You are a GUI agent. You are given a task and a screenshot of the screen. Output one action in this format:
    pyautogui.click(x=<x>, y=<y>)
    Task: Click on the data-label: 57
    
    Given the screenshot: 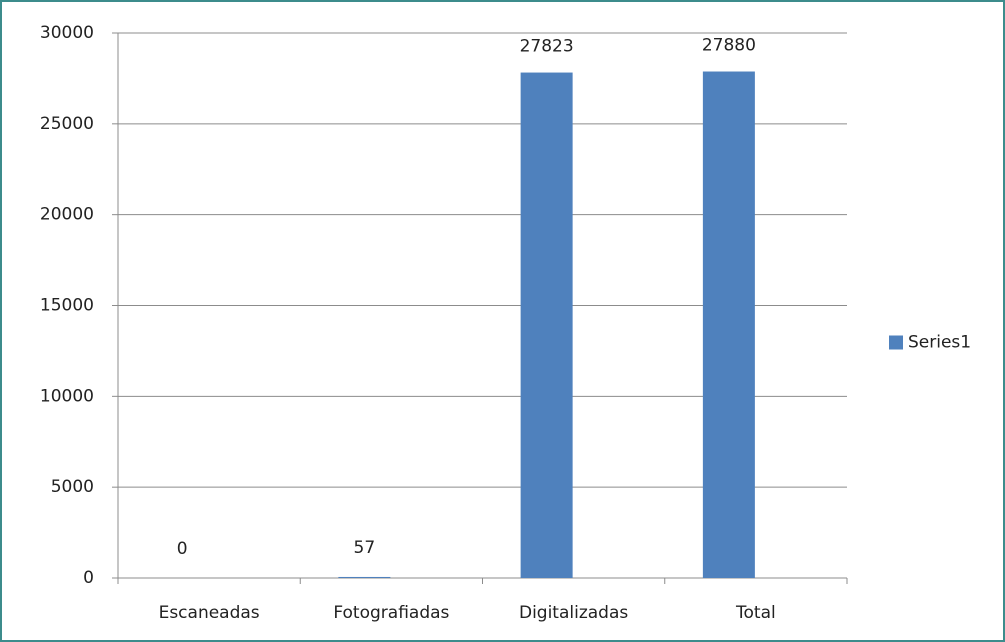 What is the action you would take?
    pyautogui.click(x=365, y=548)
    